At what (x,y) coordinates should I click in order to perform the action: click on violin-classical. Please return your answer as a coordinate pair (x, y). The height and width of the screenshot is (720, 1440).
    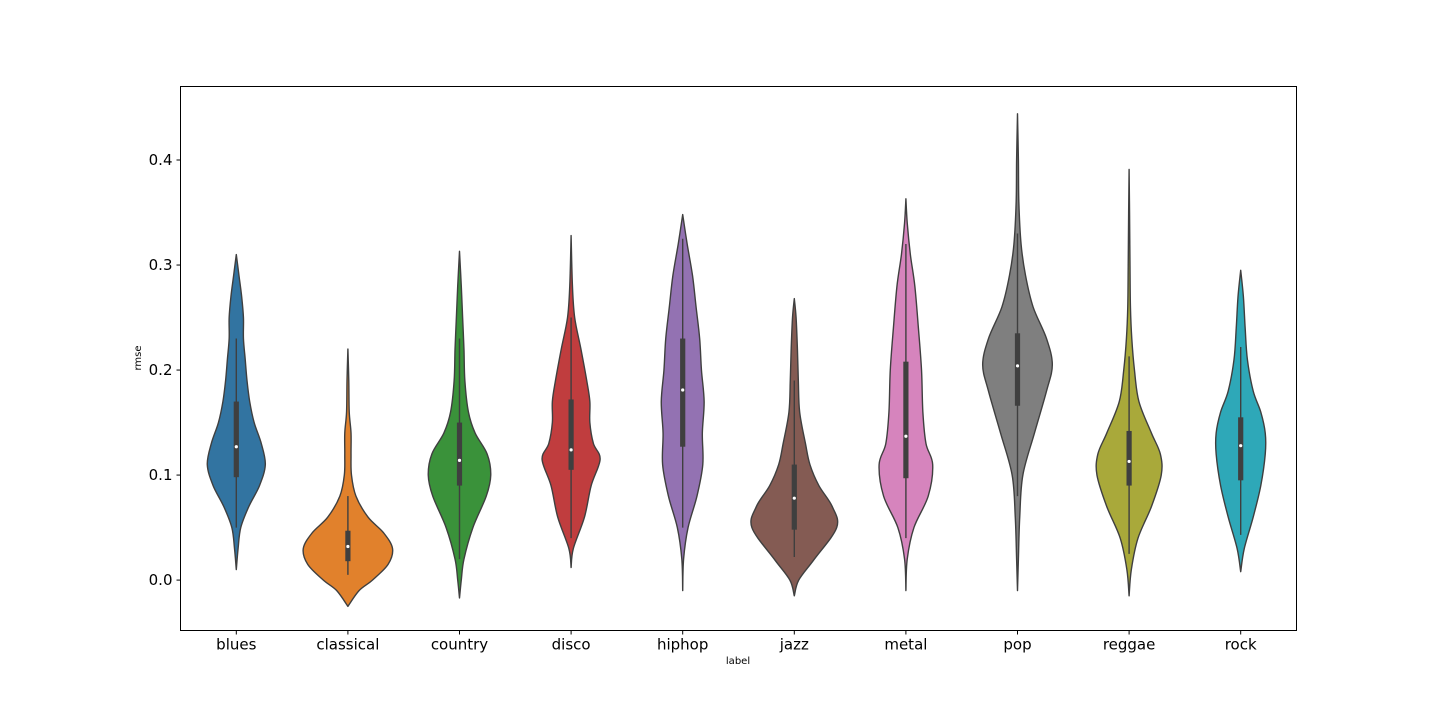
    Looking at the image, I should click on (348, 478).